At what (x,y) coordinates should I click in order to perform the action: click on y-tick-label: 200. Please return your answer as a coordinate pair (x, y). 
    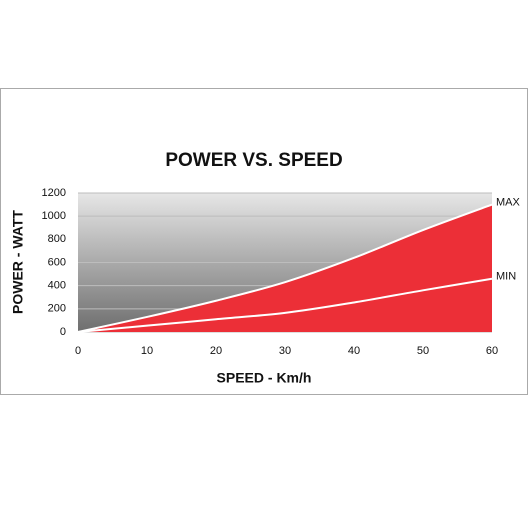
    Looking at the image, I should click on (57, 309).